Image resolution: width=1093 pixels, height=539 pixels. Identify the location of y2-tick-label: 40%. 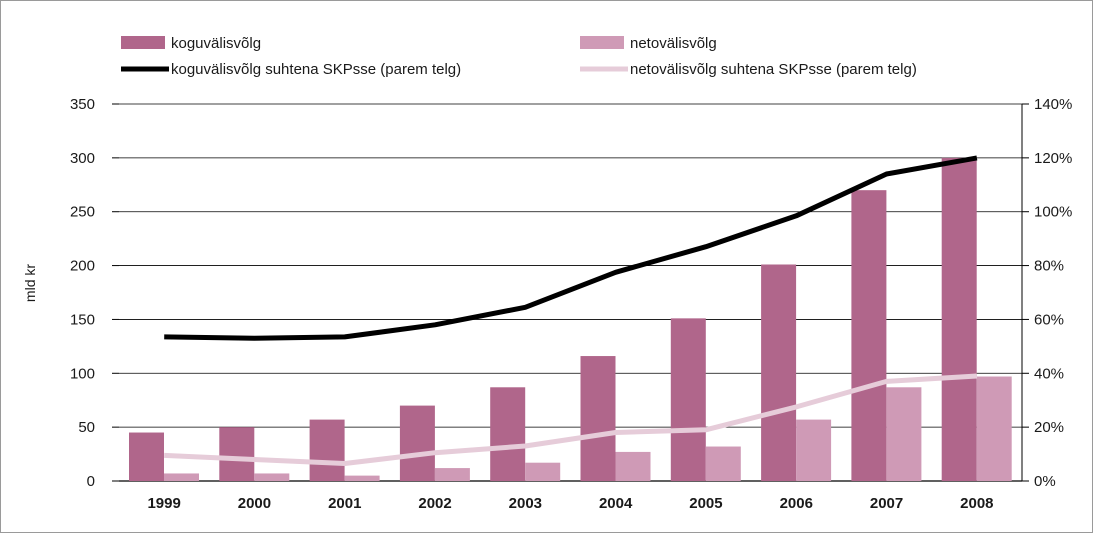
(1049, 373).